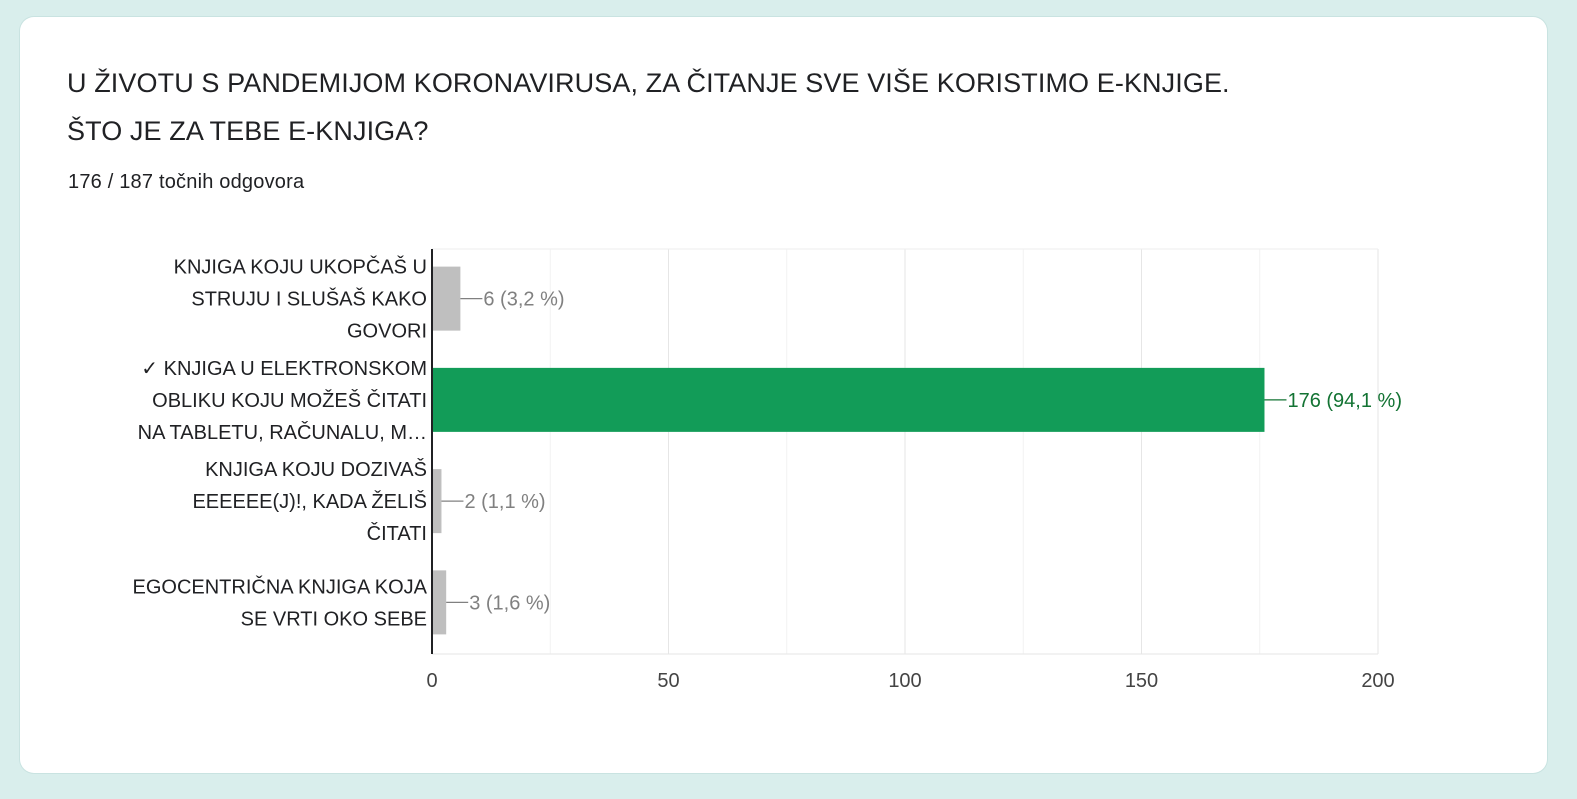  What do you see at coordinates (504, 502) in the screenshot?
I see `bar-value-label-2: 2 (1,1 %)` at bounding box center [504, 502].